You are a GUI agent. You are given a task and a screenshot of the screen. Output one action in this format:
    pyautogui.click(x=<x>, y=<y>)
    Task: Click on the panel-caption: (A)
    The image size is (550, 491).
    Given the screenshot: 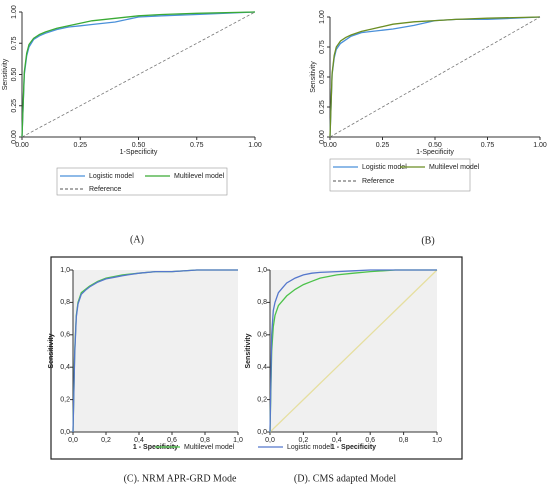 What is the action you would take?
    pyautogui.click(x=137, y=239)
    